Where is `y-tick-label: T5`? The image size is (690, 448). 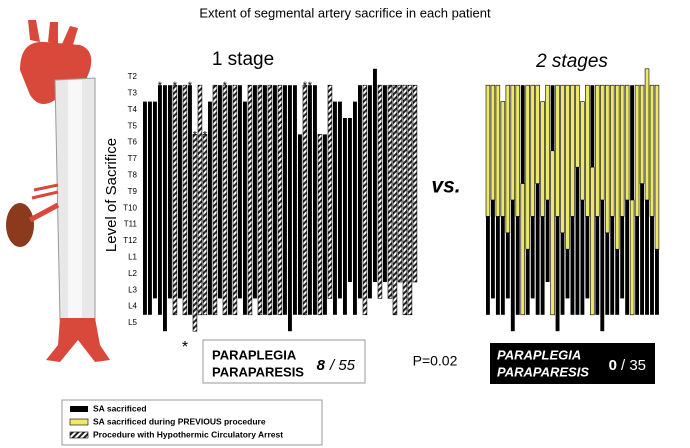 y-tick-label: T5 is located at coordinates (133, 125).